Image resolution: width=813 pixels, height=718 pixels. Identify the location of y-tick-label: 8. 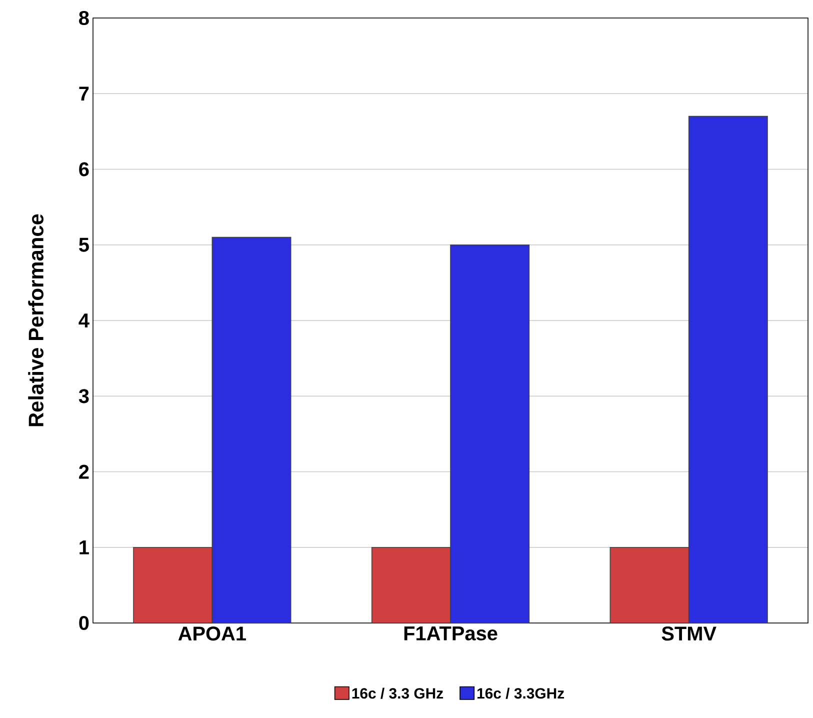
(84, 18).